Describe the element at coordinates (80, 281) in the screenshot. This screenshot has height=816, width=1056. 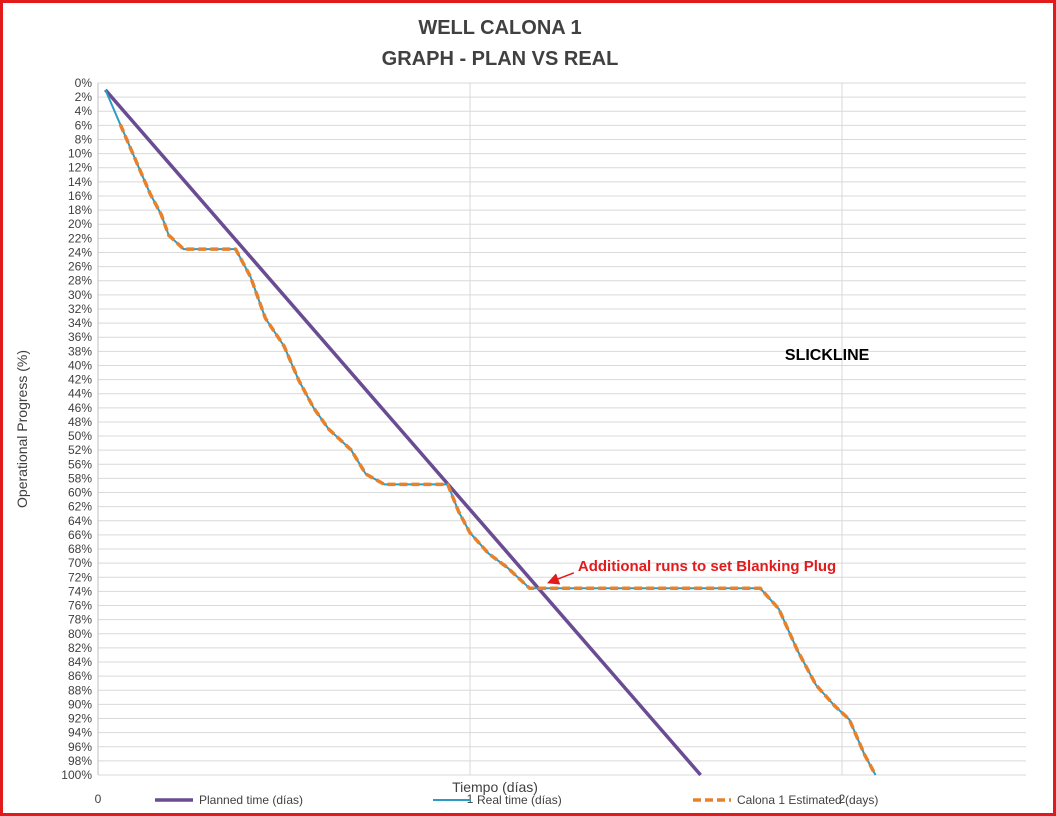
I see `y-tick-label: 28%` at that location.